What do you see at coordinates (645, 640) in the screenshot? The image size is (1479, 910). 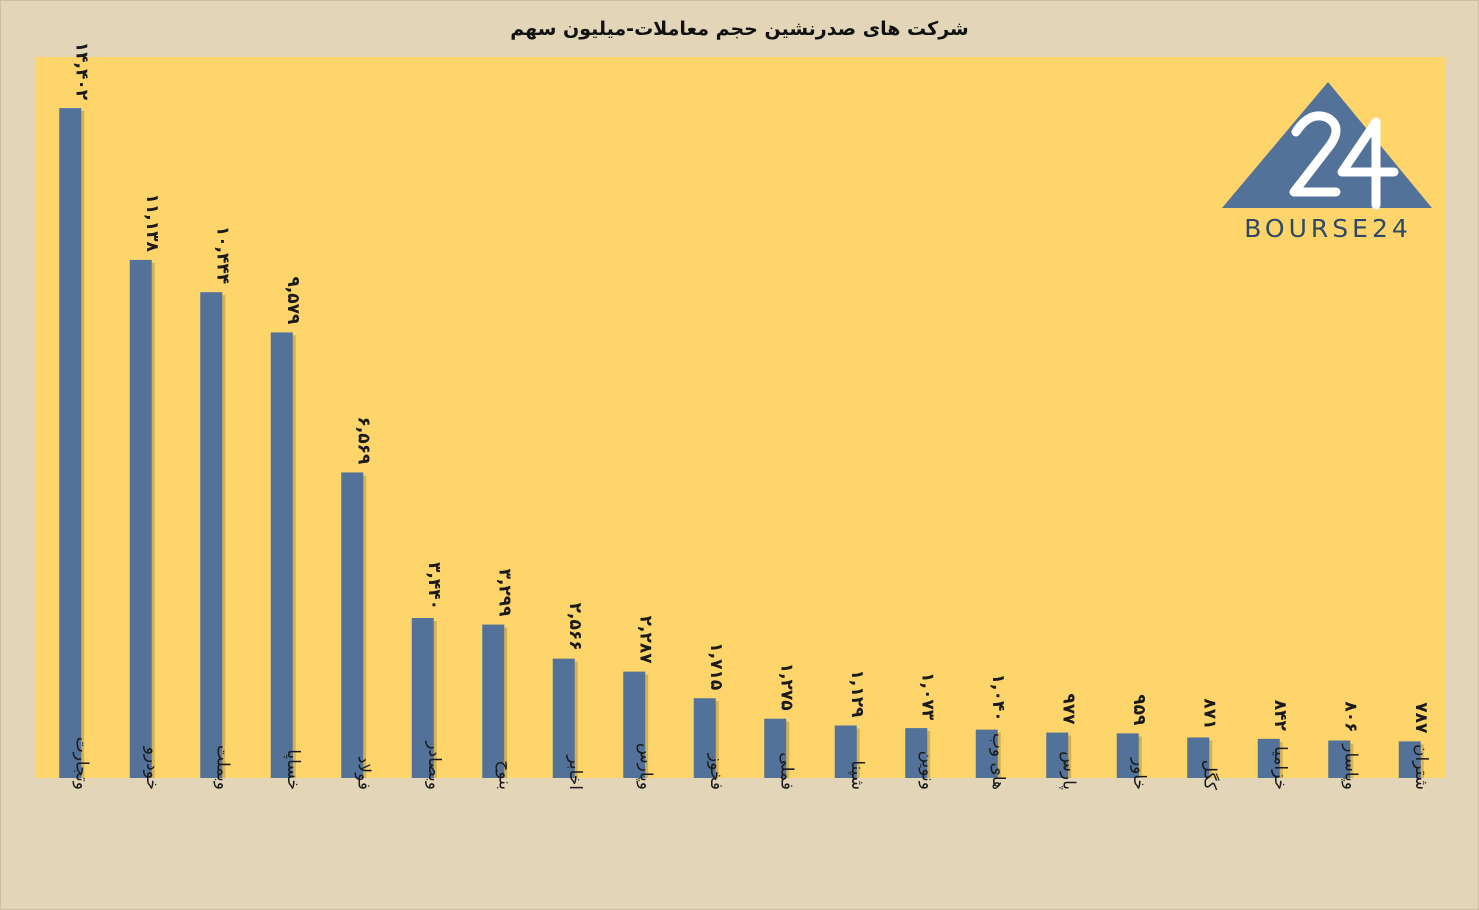 I see `data-label: ۲,۲۸۷` at bounding box center [645, 640].